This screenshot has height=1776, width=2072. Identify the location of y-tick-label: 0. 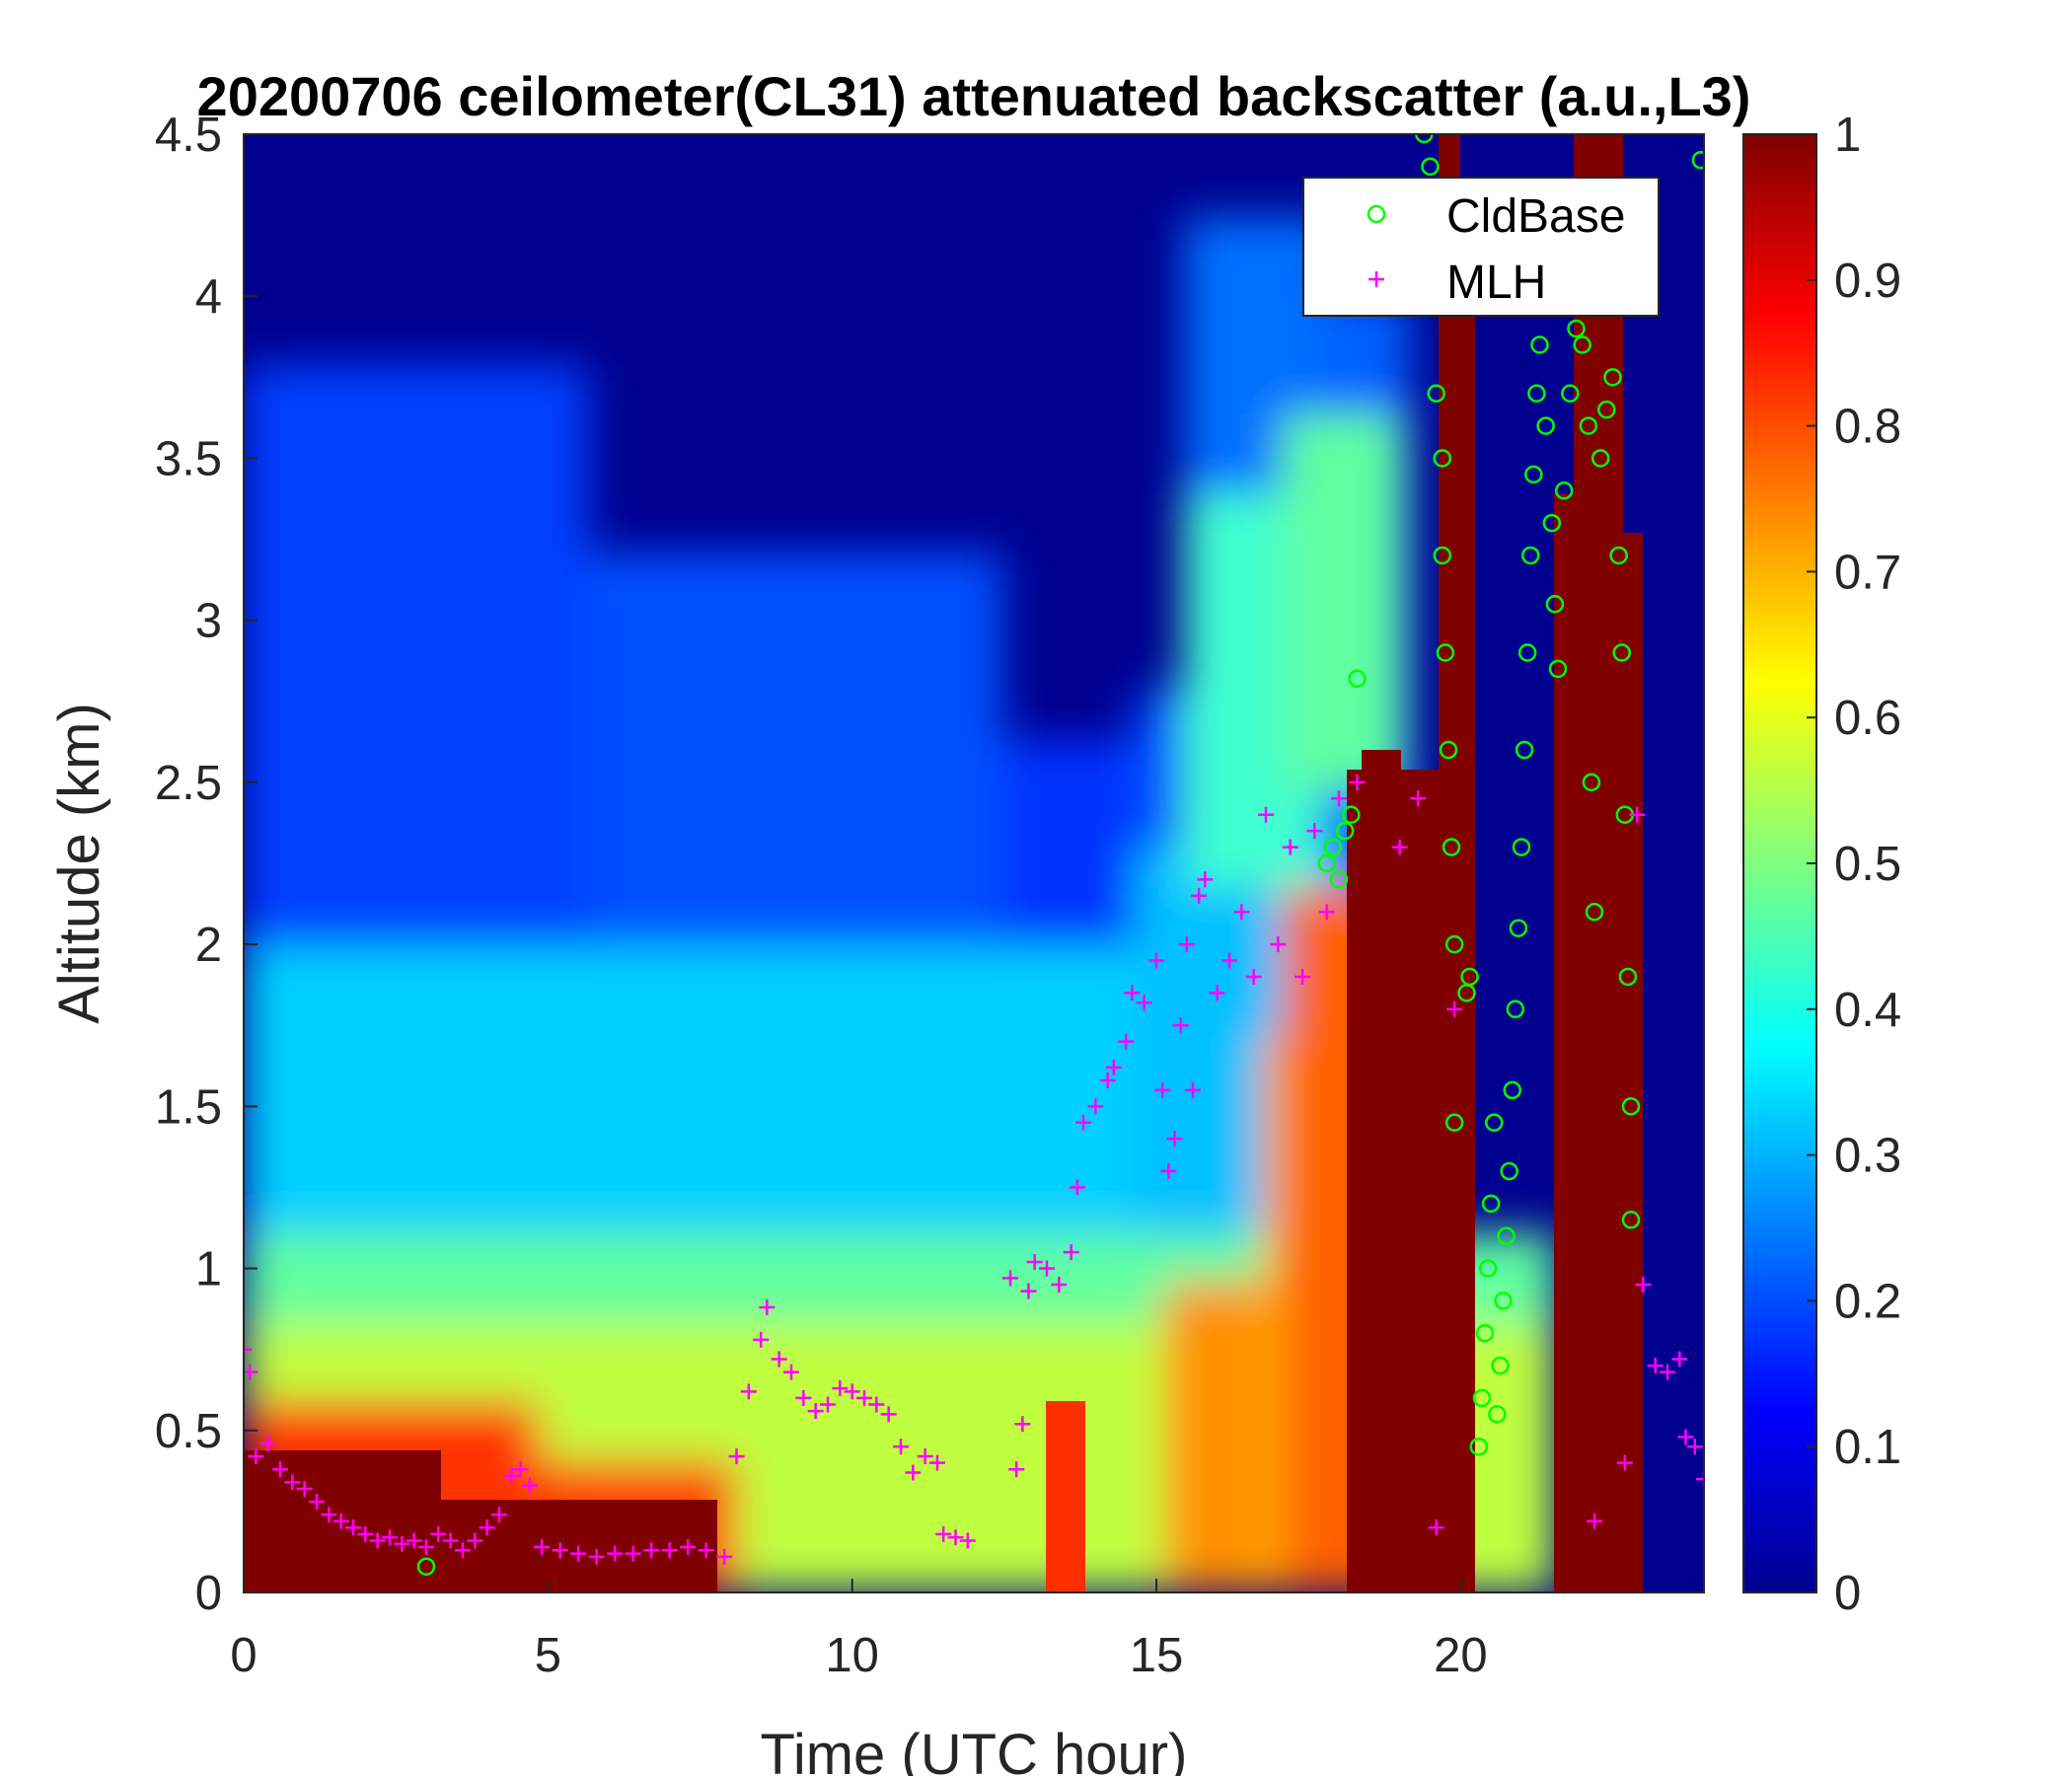
(209, 1594).